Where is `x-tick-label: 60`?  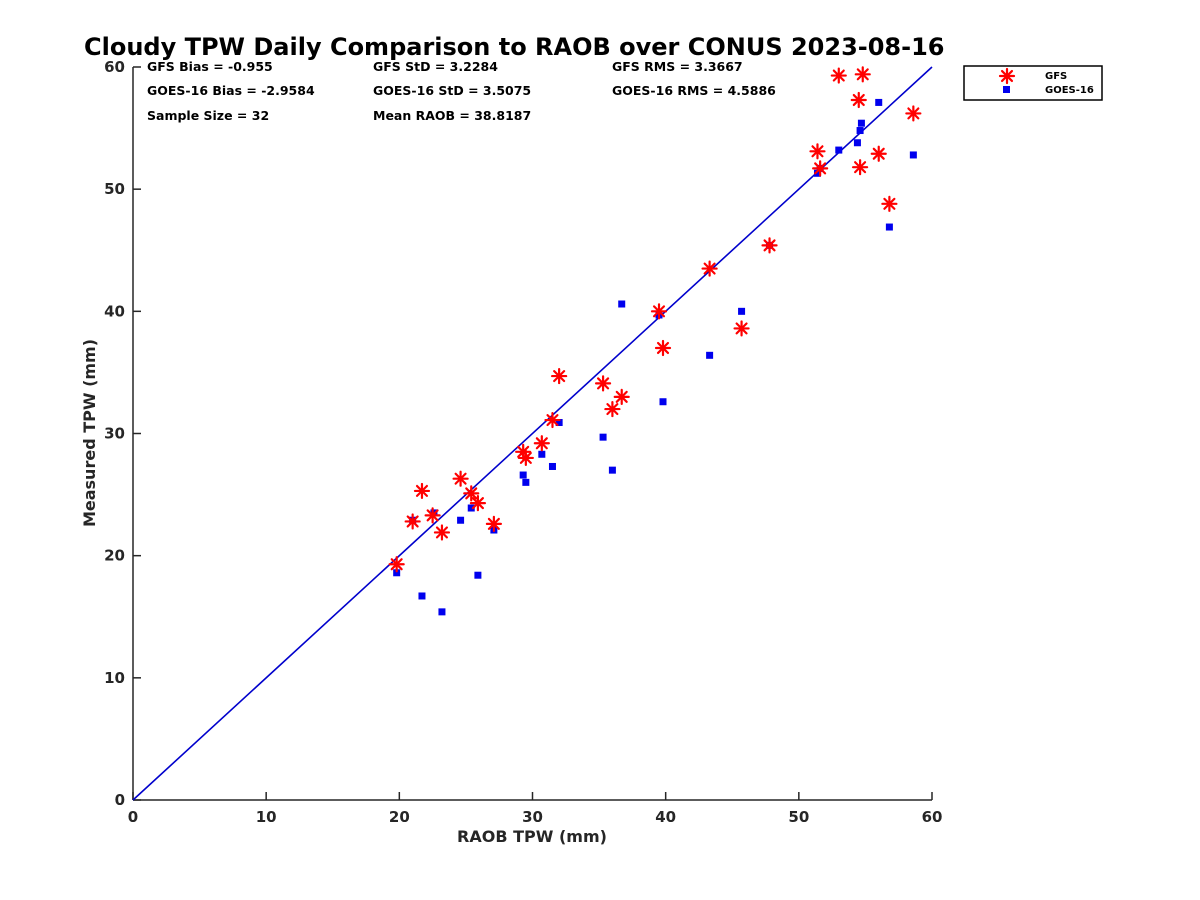
x-tick-label: 60 is located at coordinates (932, 817).